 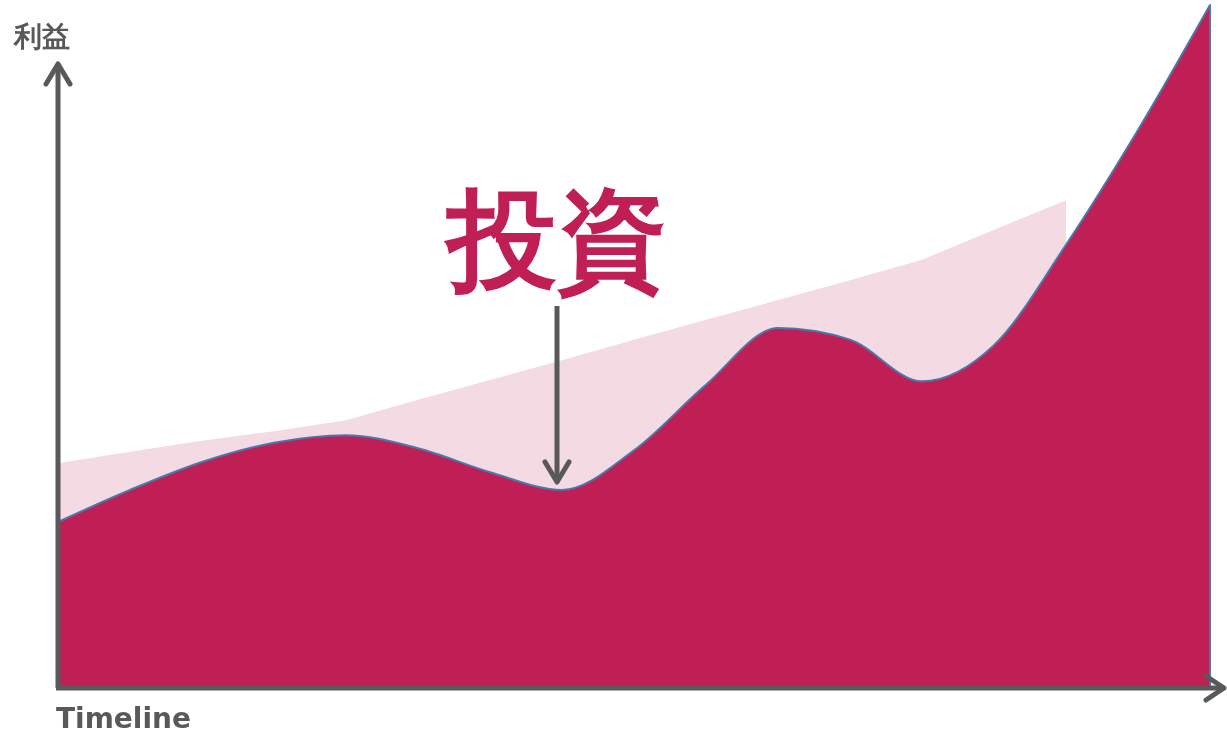 I want to click on y-axis-title: 利益, so click(x=41, y=36).